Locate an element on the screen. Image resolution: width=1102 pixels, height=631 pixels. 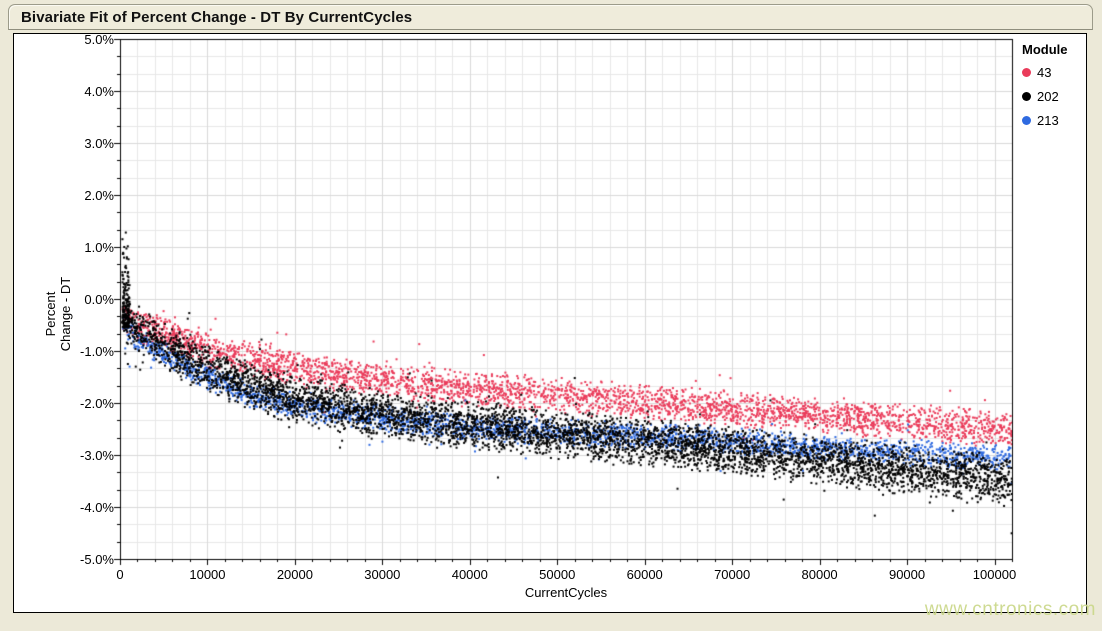
legend-item-43: 43 is located at coordinates (1053, 72).